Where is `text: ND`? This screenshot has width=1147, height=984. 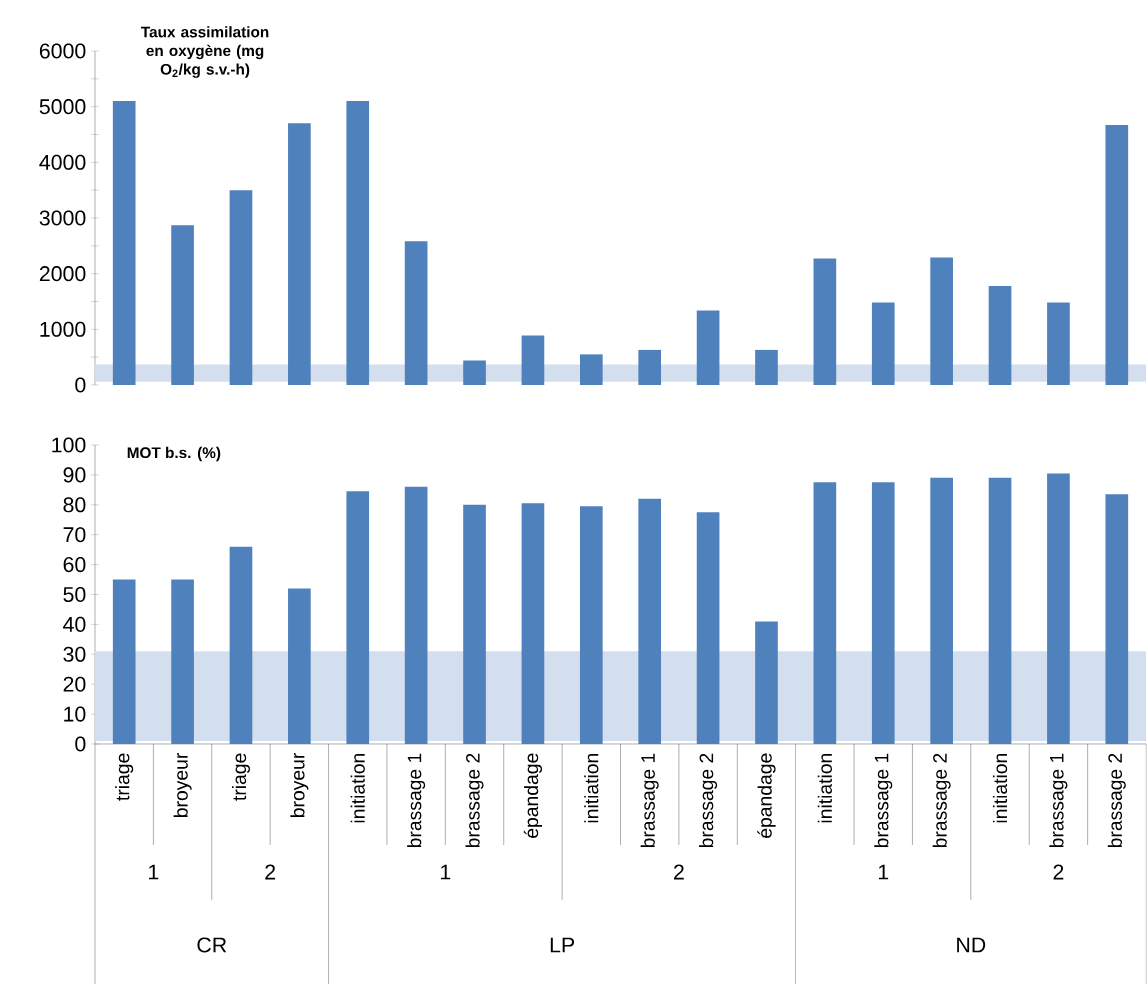 text: ND is located at coordinates (971, 945).